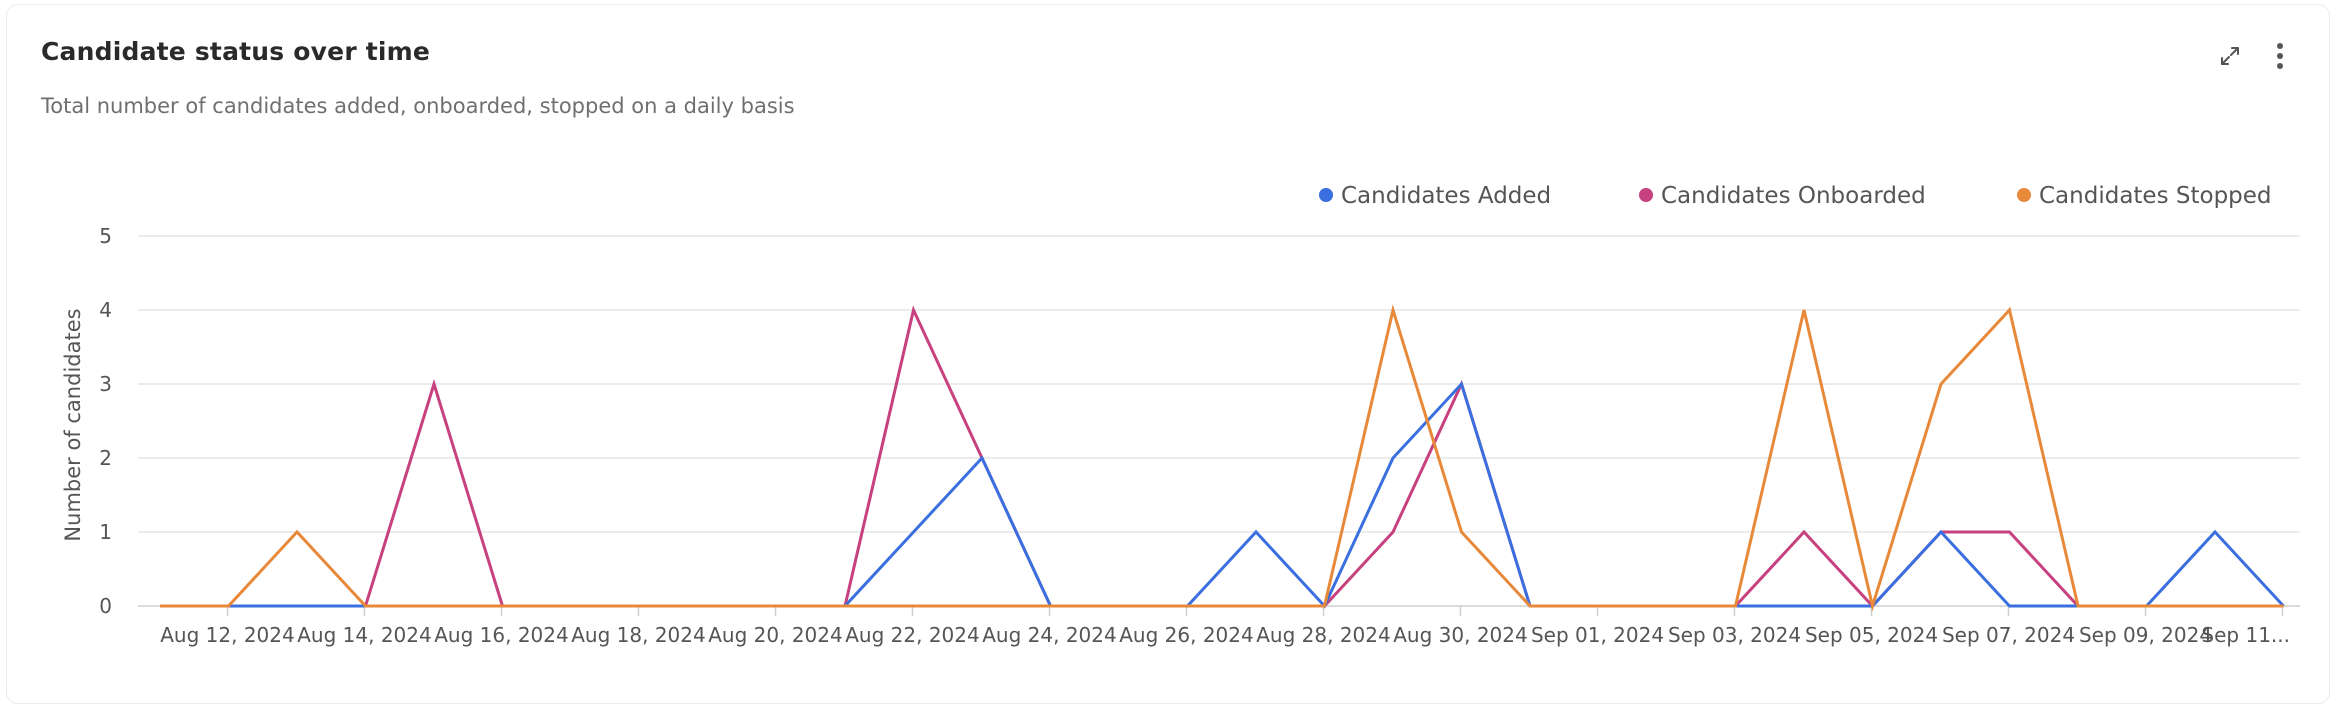 This screenshot has width=2338, height=712. What do you see at coordinates (1793, 196) in the screenshot?
I see `legend-label: Candidates Onboarded` at bounding box center [1793, 196].